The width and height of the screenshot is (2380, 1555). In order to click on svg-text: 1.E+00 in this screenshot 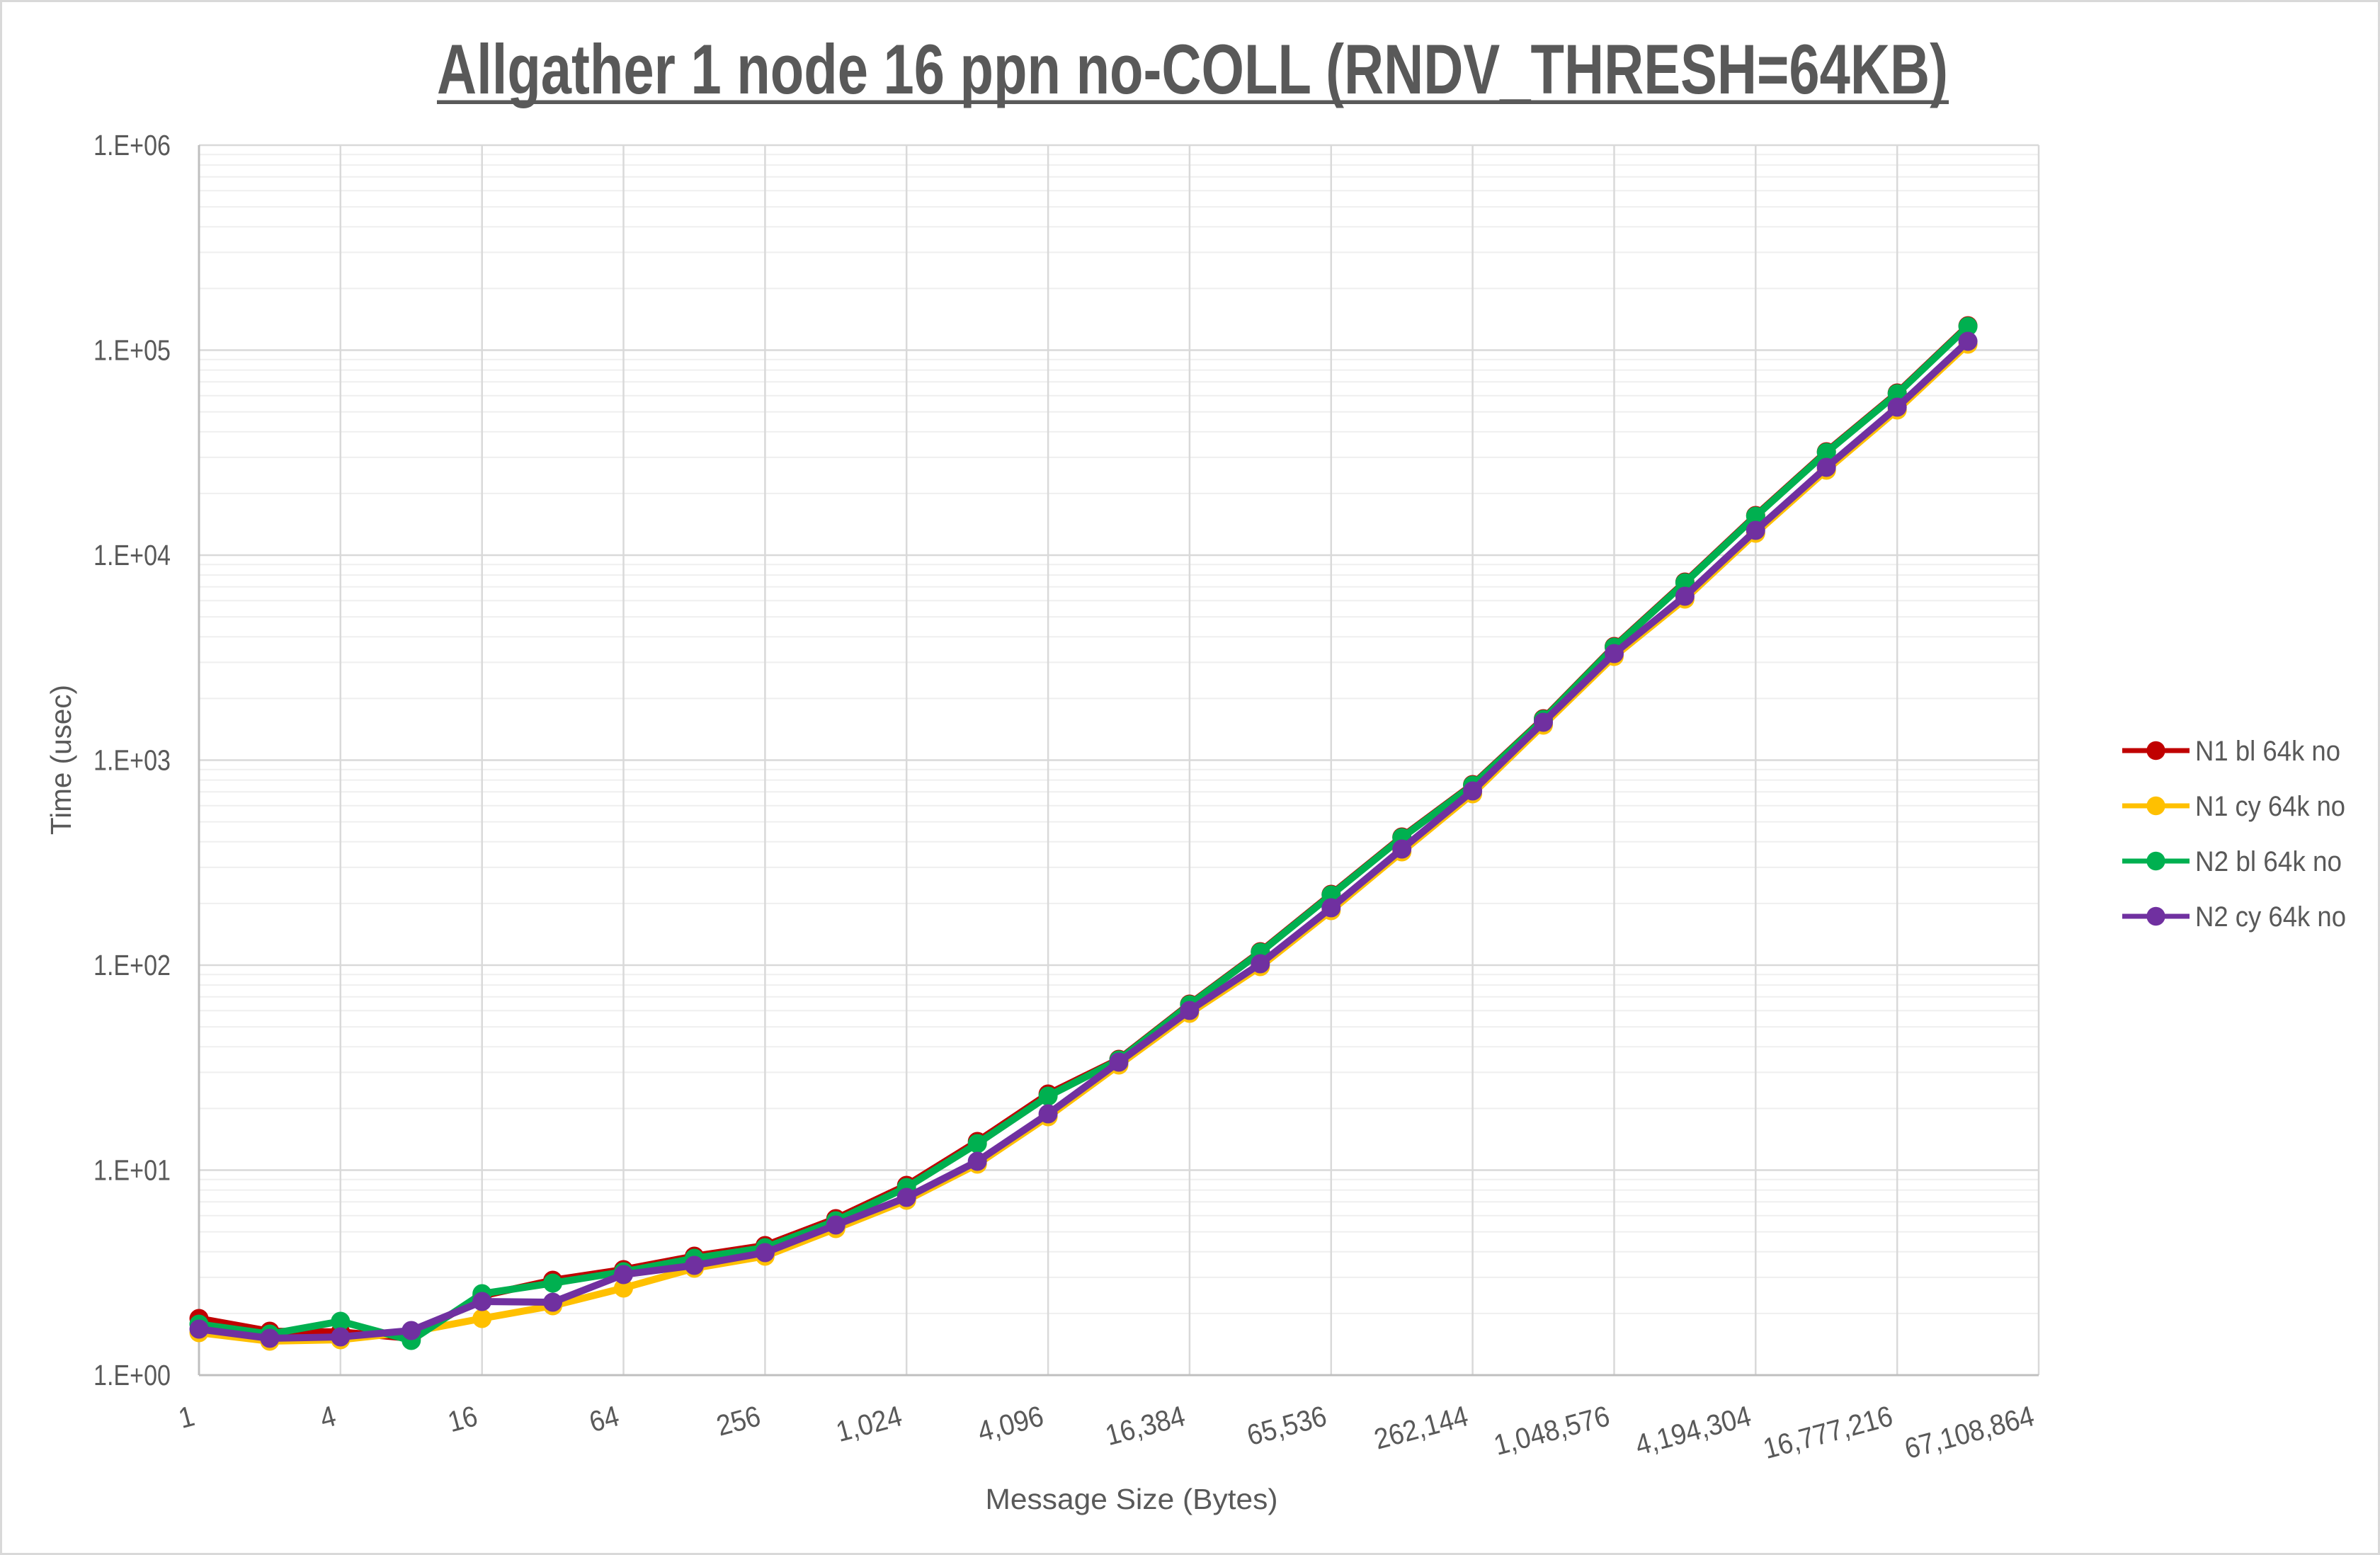, I will do `click(132, 1375)`.